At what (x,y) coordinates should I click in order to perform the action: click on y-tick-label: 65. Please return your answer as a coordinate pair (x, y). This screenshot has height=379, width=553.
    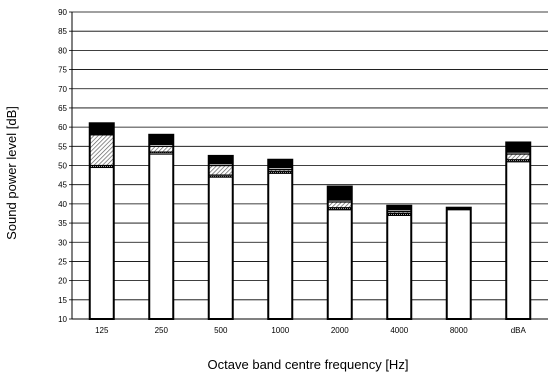
    Looking at the image, I should click on (62, 108).